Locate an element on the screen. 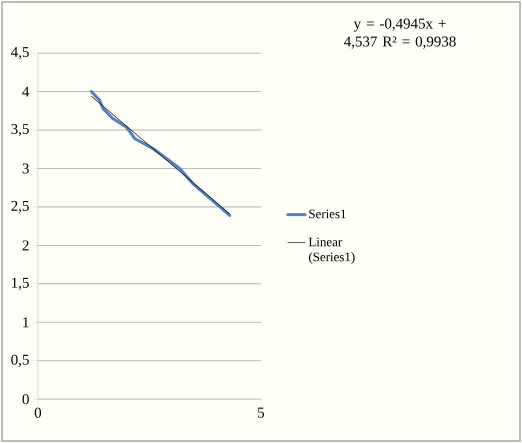 The image size is (522, 443). y-tick-label: 1,5 is located at coordinates (20, 284).